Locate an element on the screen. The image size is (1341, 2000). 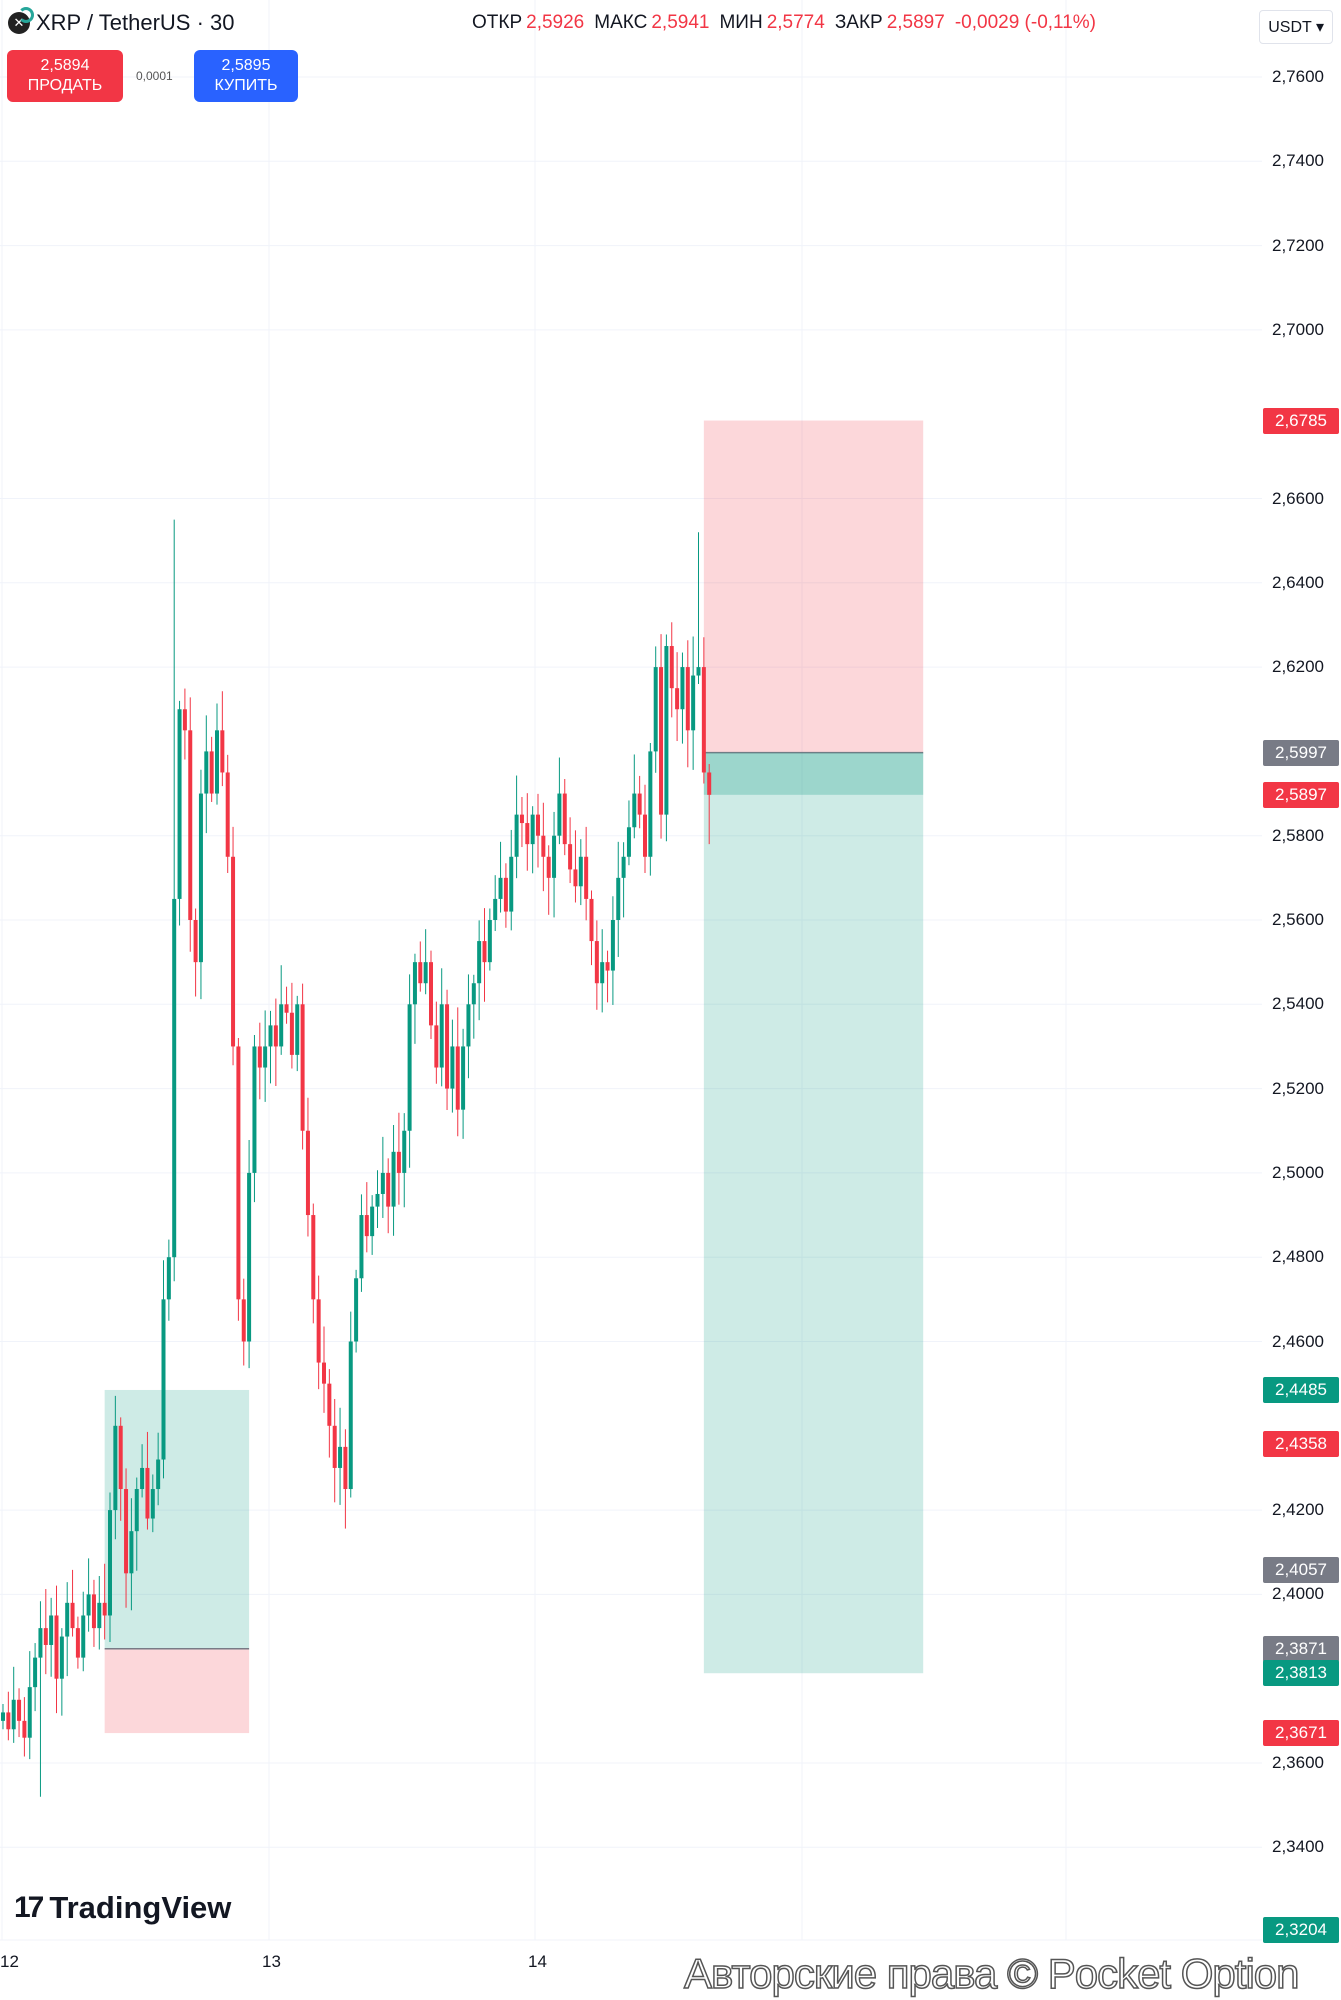
tradingview-logo: 17 TradingView is located at coordinates (122, 1908).